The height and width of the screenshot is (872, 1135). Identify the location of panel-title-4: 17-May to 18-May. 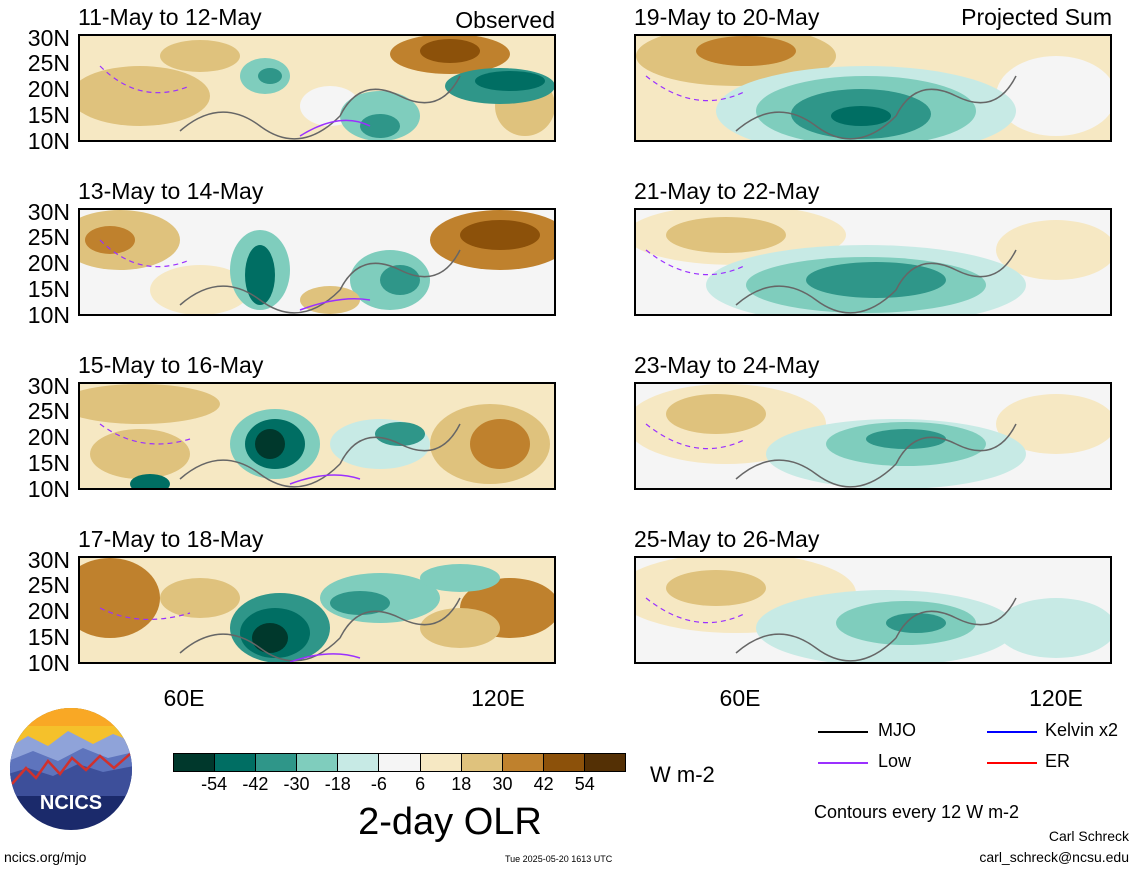
(171, 539).